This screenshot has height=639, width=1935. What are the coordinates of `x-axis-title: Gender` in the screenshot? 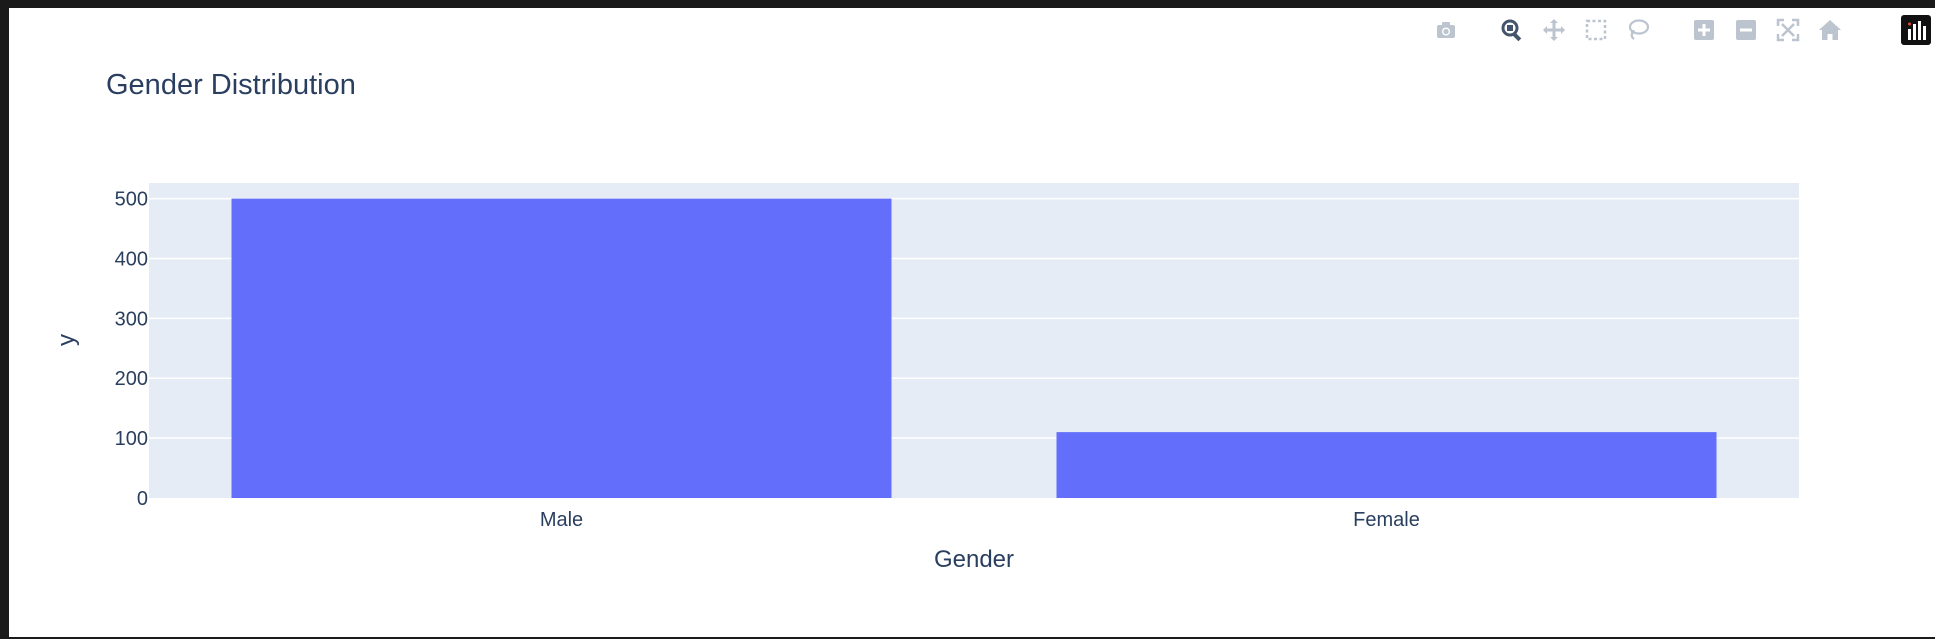 It's located at (974, 559).